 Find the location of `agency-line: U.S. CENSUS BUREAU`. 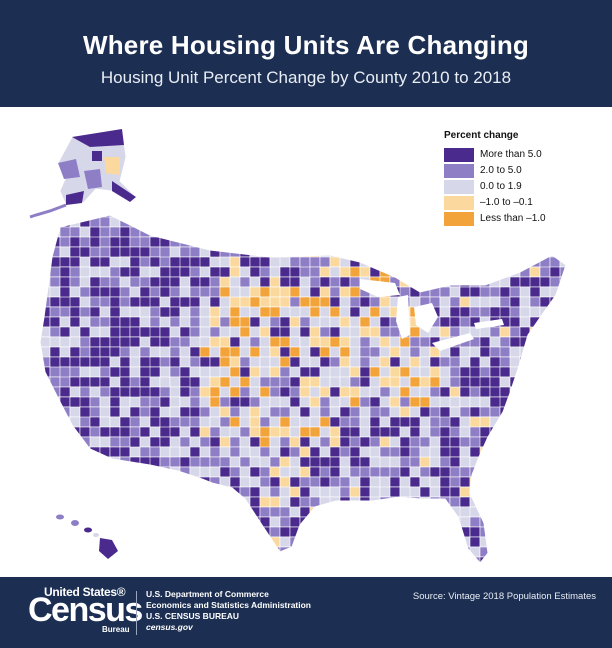

agency-line: U.S. CENSUS BUREAU is located at coordinates (193, 616).